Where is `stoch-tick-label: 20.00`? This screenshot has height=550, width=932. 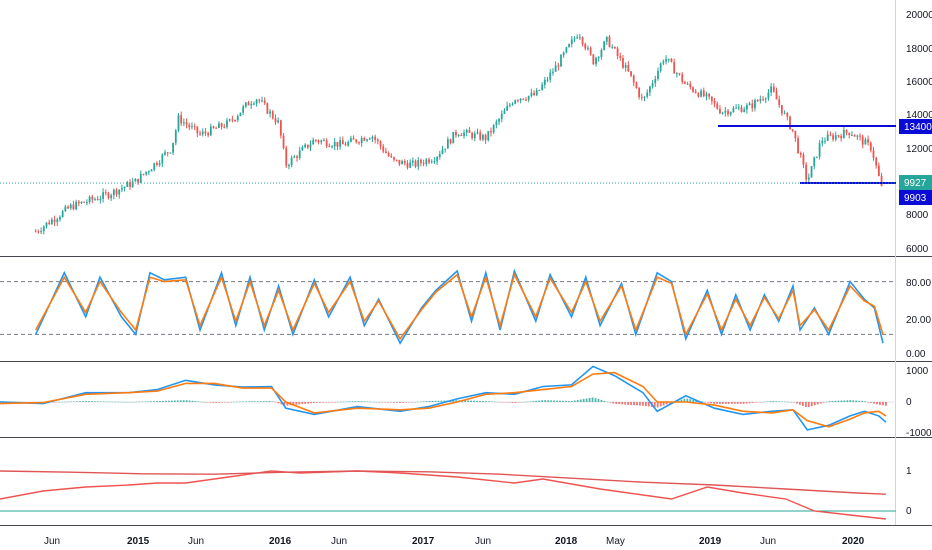
stoch-tick-label: 20.00 is located at coordinates (918, 320).